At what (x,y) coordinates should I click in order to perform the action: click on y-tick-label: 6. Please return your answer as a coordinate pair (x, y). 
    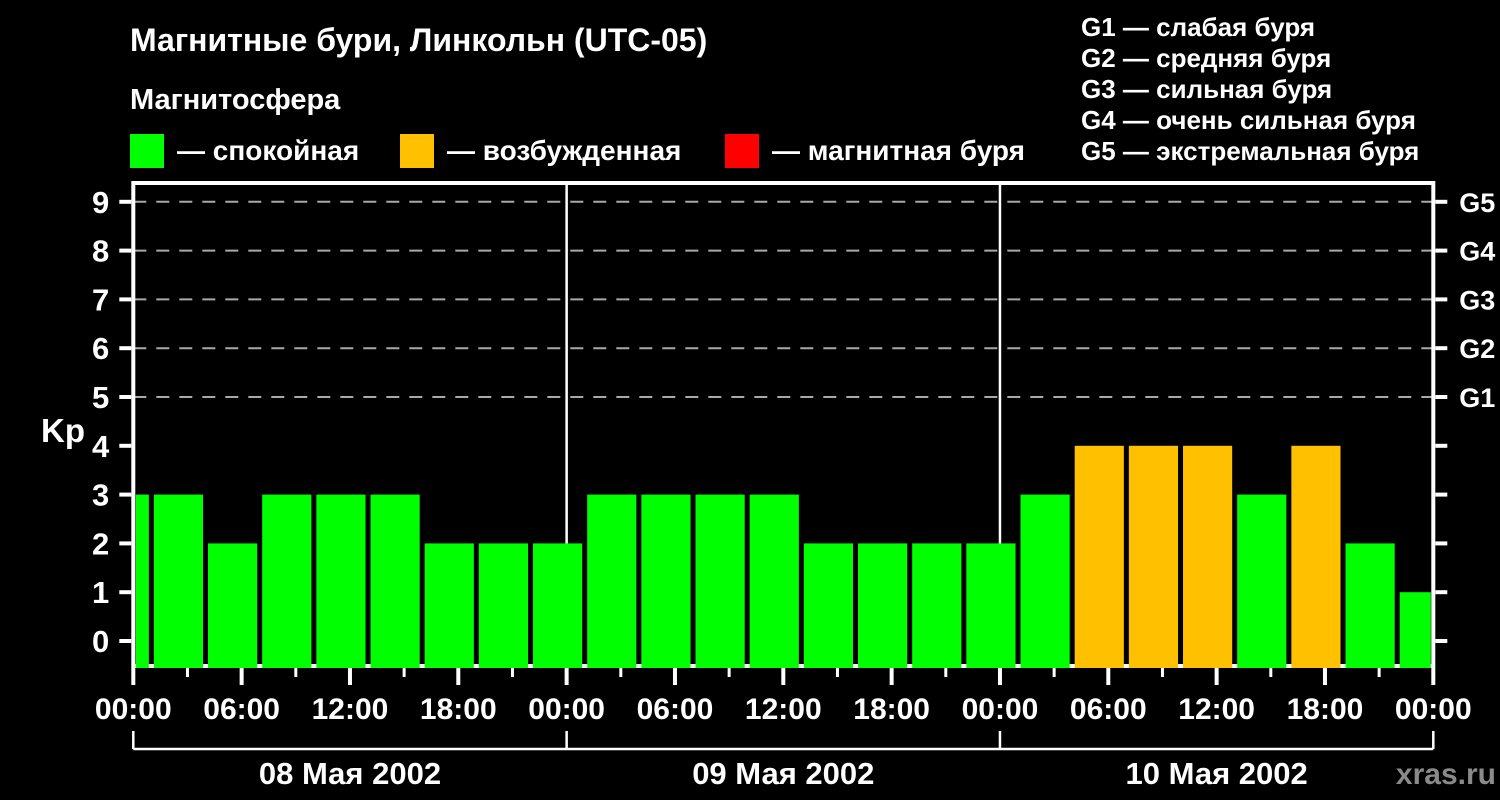
    Looking at the image, I should click on (100, 348).